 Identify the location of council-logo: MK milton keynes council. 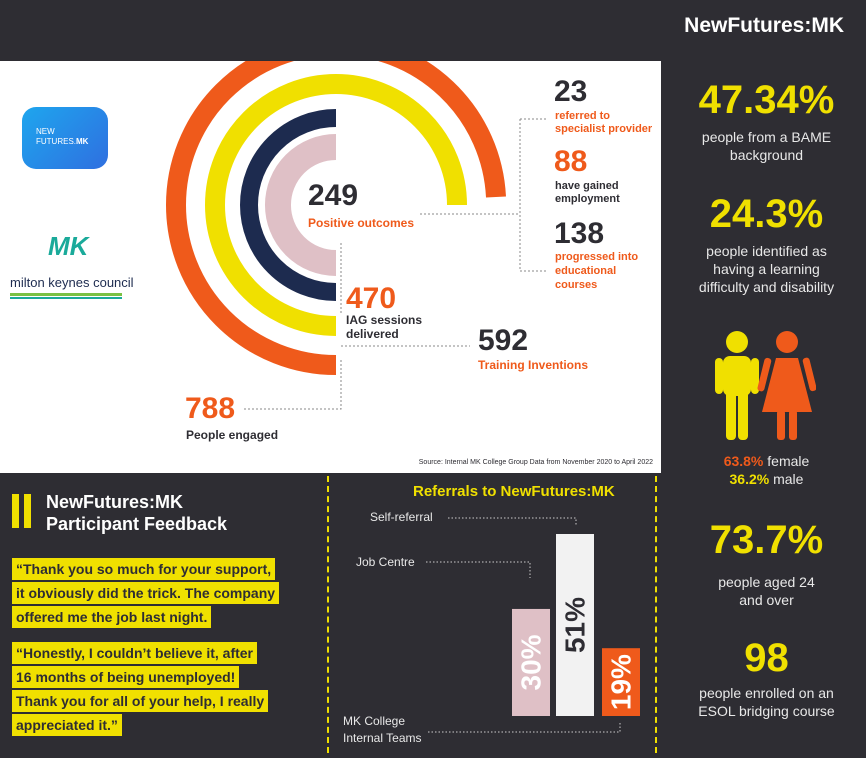
(72, 268).